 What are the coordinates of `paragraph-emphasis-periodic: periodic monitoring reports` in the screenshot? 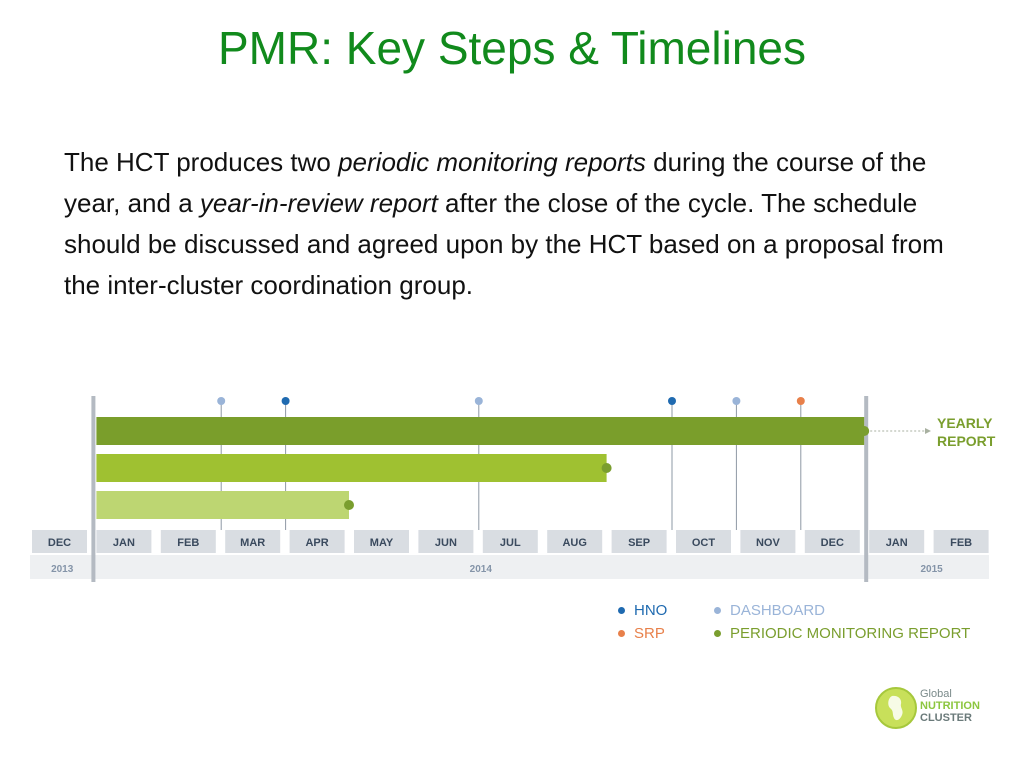 It's located at (492, 162).